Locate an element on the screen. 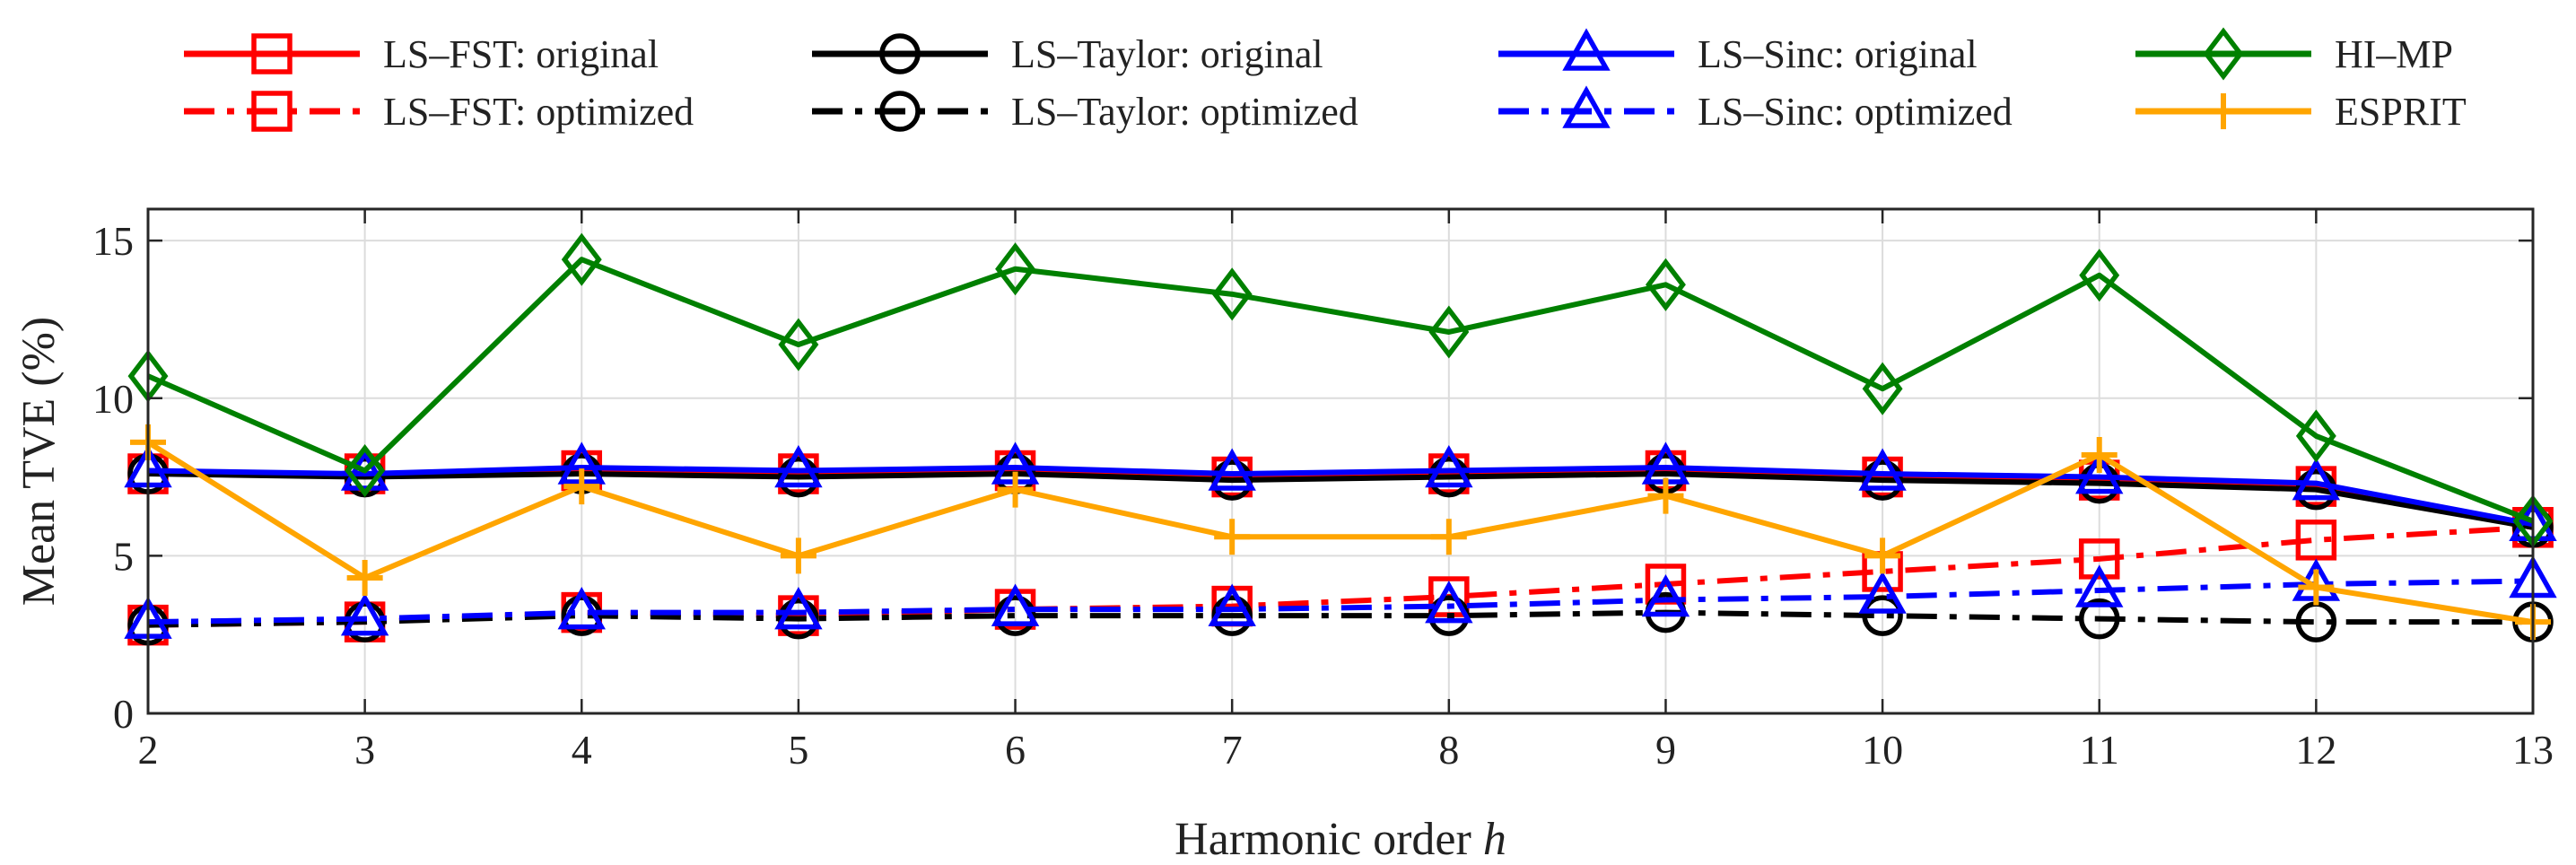  x-tick-label: 9 is located at coordinates (1666, 750).